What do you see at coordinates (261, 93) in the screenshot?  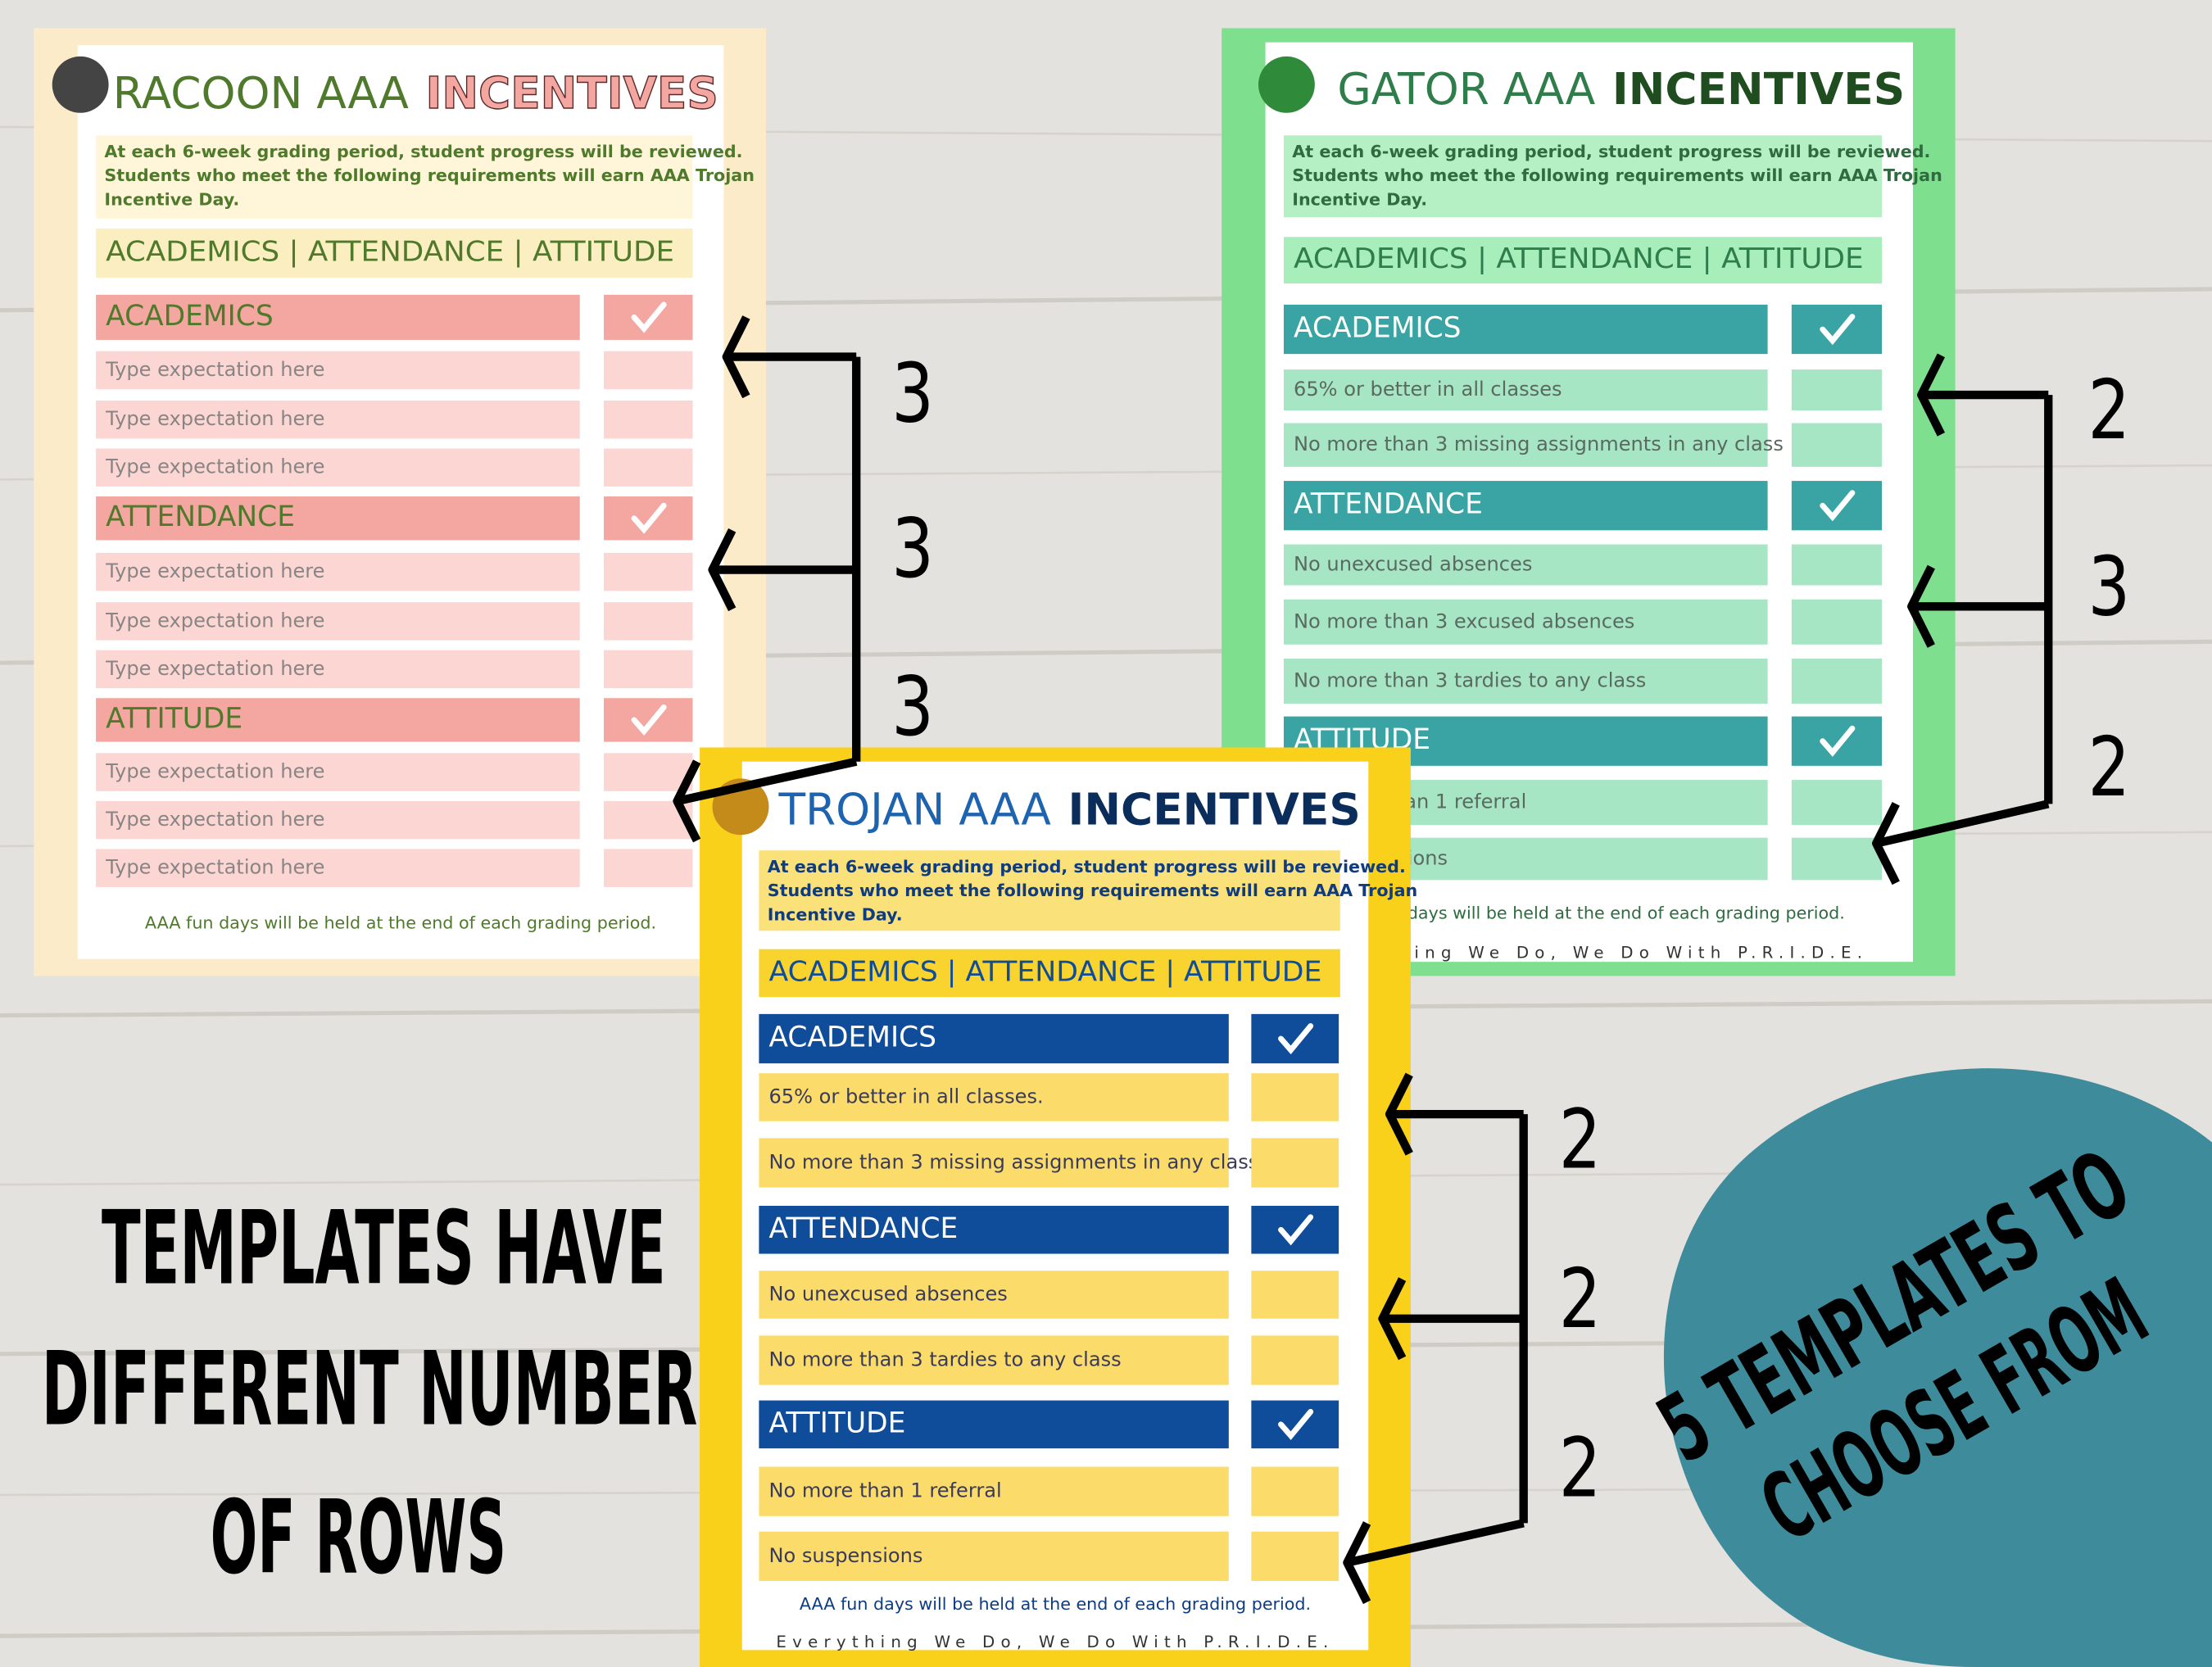 I see `title-name: RACOON AAA` at bounding box center [261, 93].